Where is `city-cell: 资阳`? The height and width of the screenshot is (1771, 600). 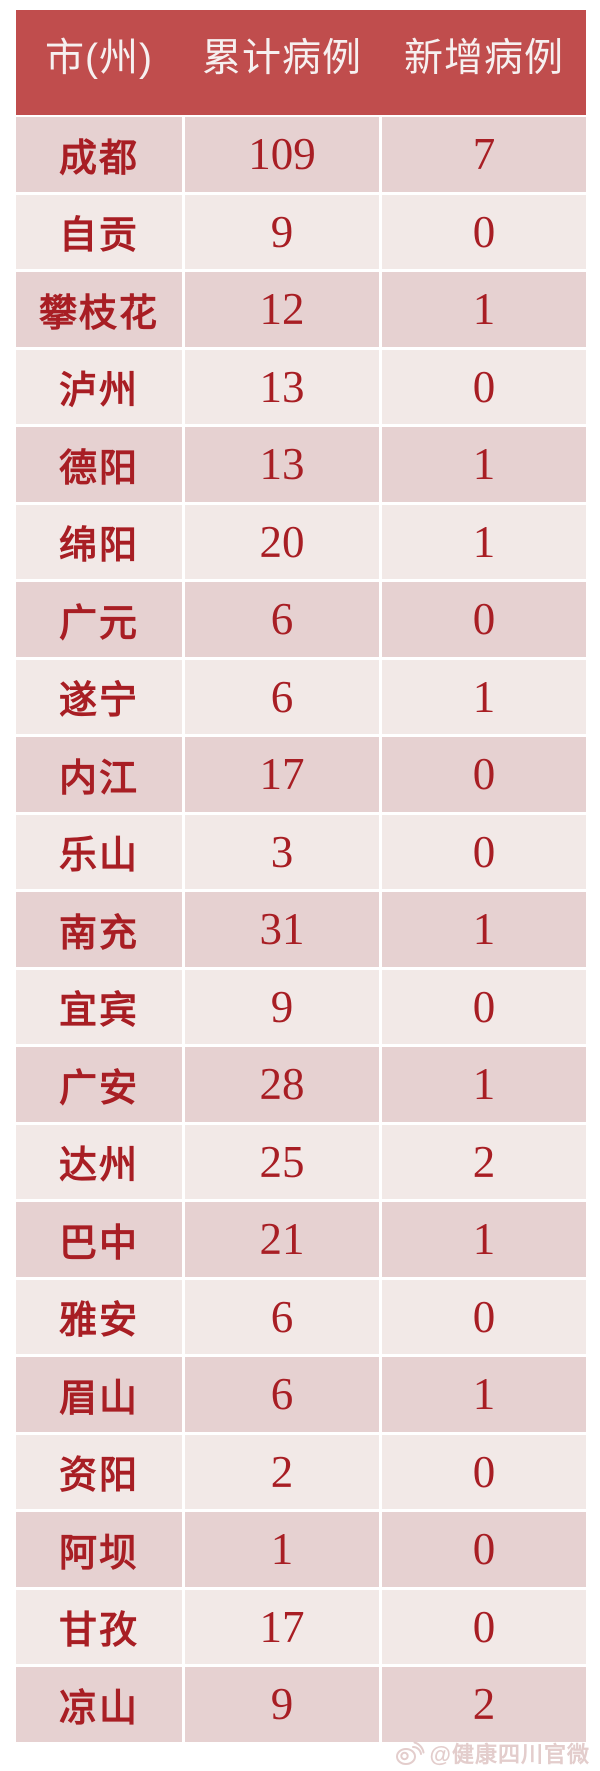 city-cell: 资阳 is located at coordinates (99, 1471).